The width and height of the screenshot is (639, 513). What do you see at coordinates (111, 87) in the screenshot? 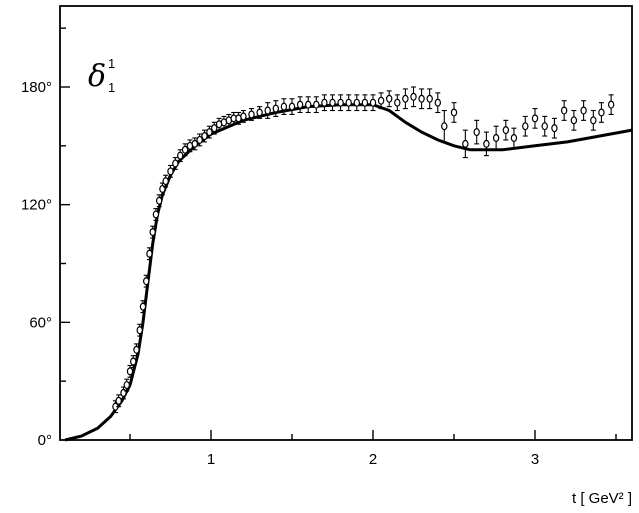
I see `phase-symbol-subscript: 1` at bounding box center [111, 87].